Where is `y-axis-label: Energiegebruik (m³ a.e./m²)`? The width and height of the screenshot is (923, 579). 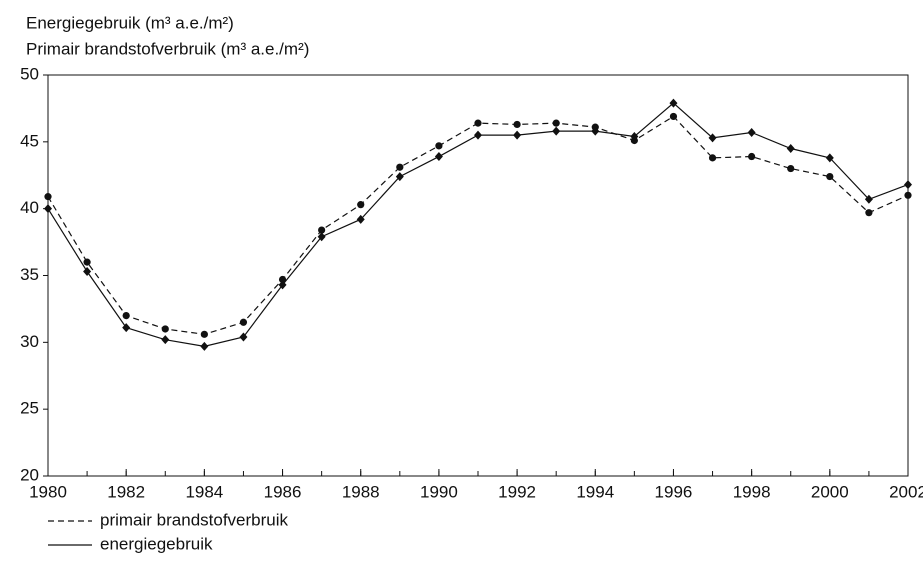 y-axis-label: Energiegebruik (m³ a.e./m²) is located at coordinates (130, 22).